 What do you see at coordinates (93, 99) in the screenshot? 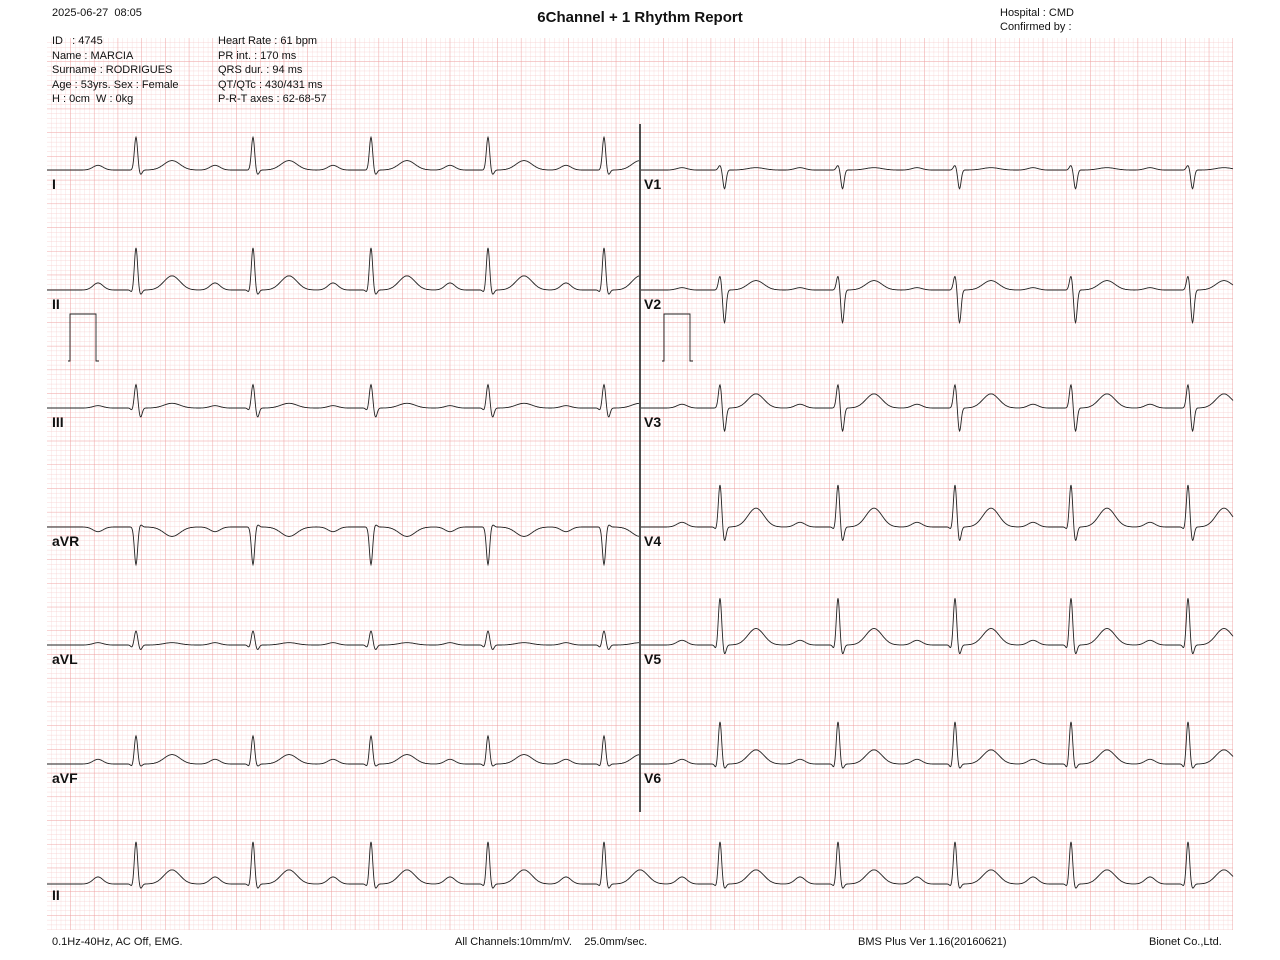
I see `patient-line: H : 0cm W : 0kg` at bounding box center [93, 99].